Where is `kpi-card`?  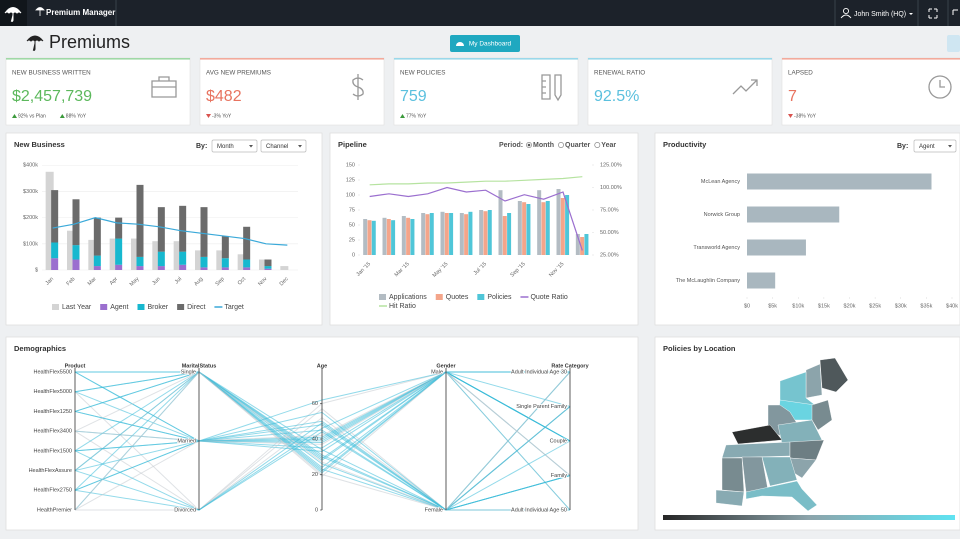 kpi-card is located at coordinates (486, 91).